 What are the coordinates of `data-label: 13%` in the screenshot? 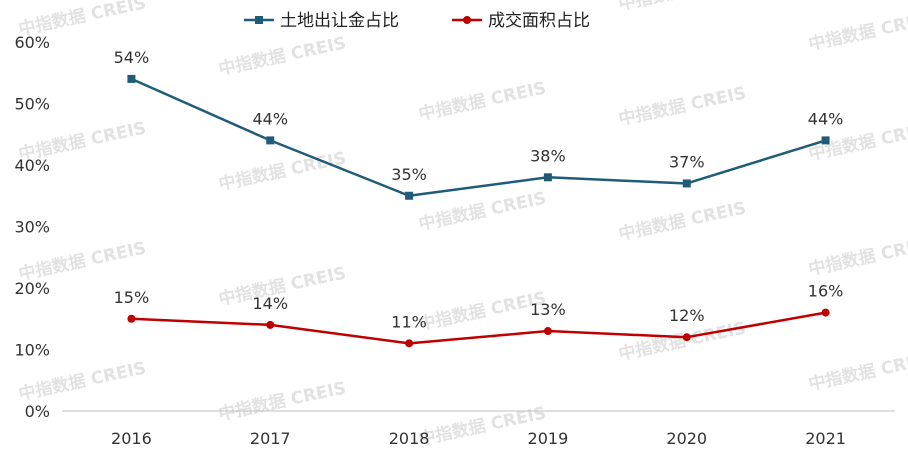 It's located at (548, 309).